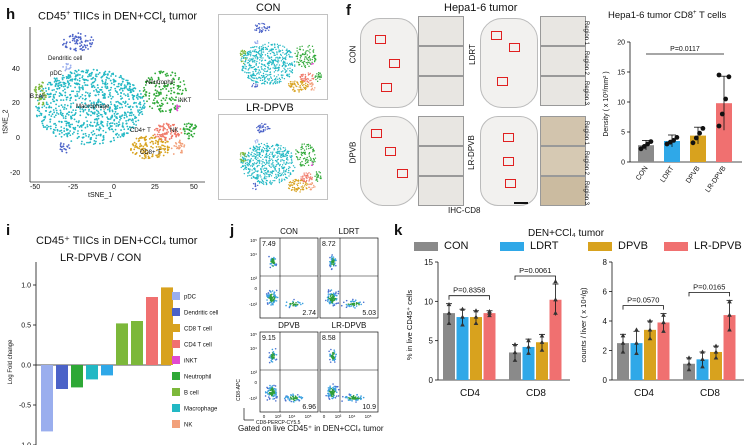 This screenshot has width=750, height=445. I want to click on k-bar, so click(716, 365).